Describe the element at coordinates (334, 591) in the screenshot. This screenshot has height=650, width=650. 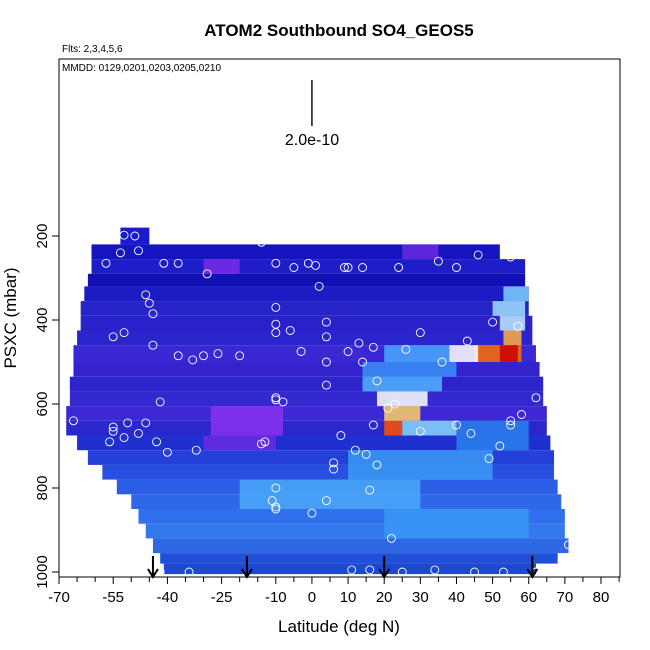
I see `x-axis: -70 -55 -40 -25 -10 0 10 20 30 40 50 60 70 80` at that location.